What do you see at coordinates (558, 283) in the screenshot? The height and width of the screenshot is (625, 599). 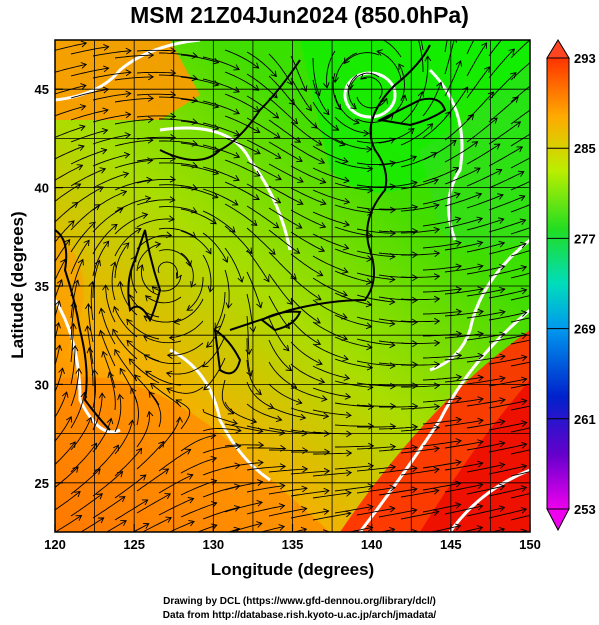 I see `colorbar-gradient` at bounding box center [558, 283].